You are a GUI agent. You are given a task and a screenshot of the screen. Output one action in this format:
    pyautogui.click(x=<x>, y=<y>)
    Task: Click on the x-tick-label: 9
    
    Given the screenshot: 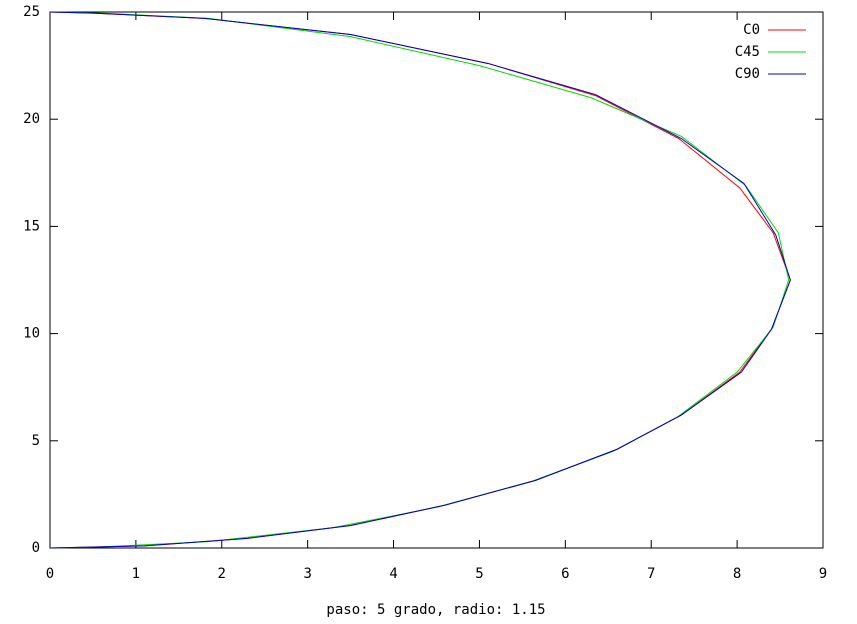 What is the action you would take?
    pyautogui.click(x=823, y=574)
    